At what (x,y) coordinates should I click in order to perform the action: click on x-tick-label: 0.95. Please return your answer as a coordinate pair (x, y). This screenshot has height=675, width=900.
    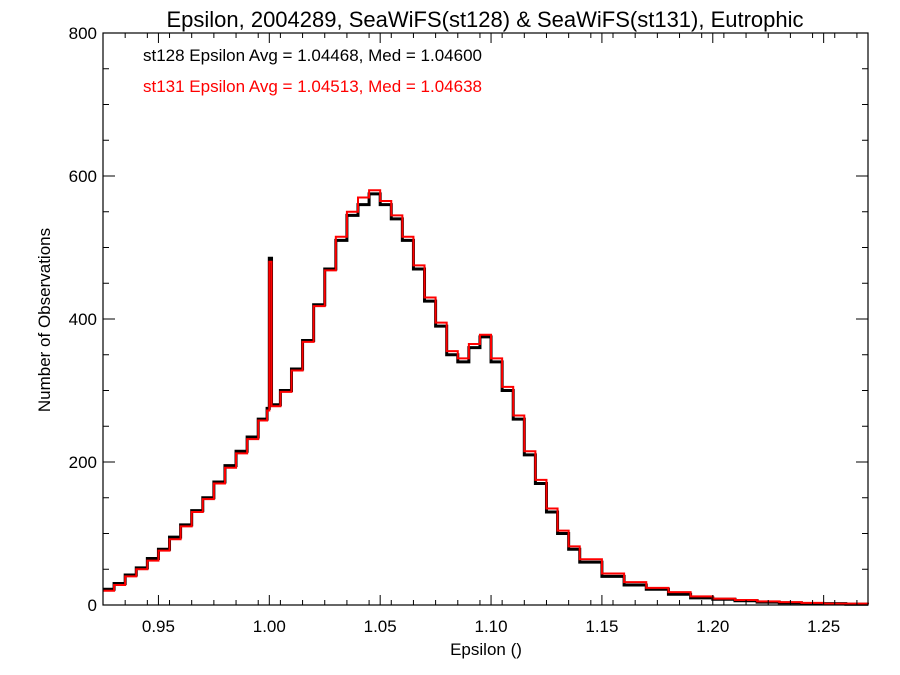
    Looking at the image, I should click on (158, 626).